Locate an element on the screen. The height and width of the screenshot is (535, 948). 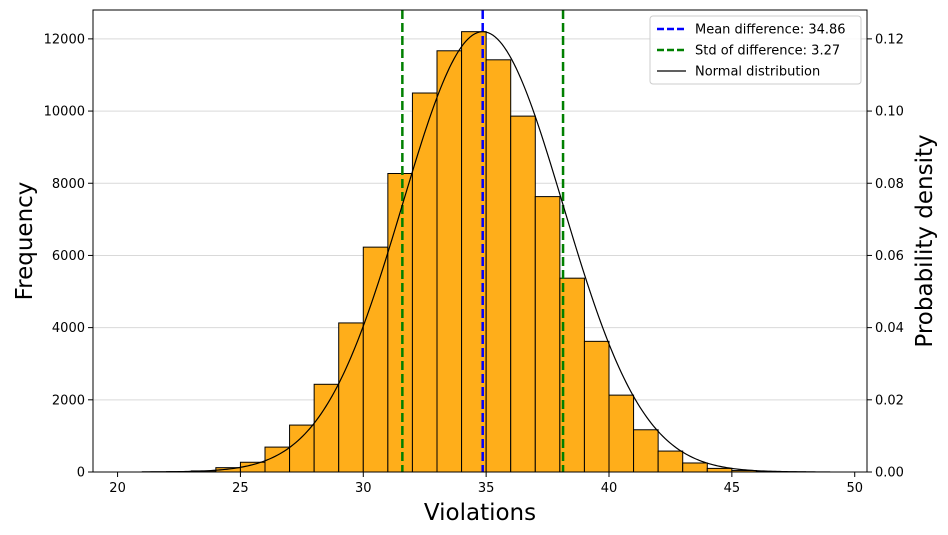
legend-label-mean: Mean difference: 34.86 is located at coordinates (770, 30).